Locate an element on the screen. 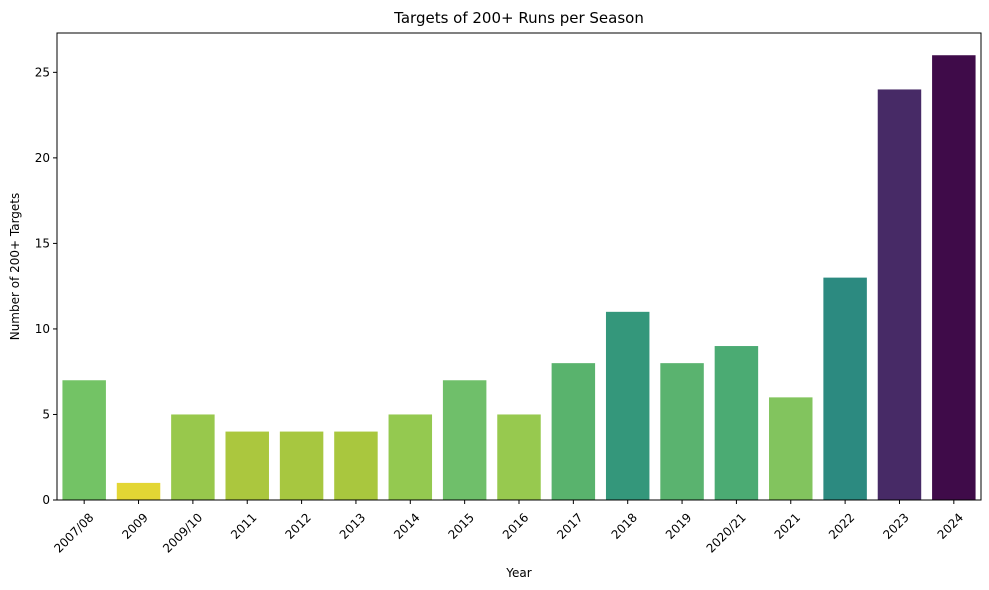 This screenshot has height=590, width=989. x-tick-label: 2007/08 is located at coordinates (73, 532).